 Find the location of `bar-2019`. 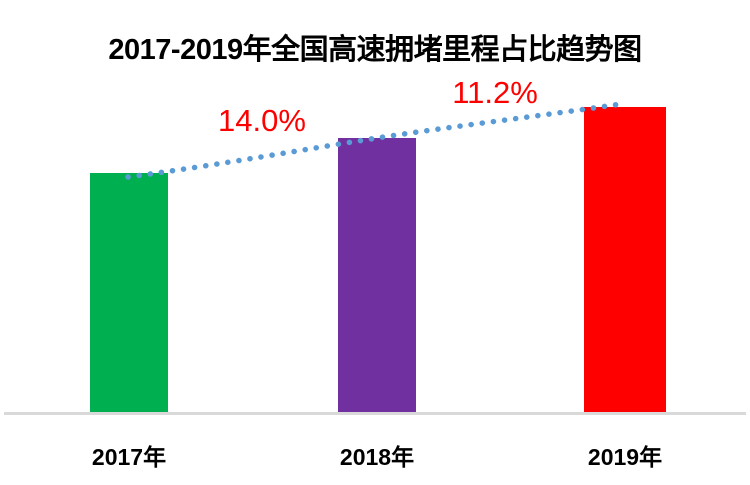

bar-2019 is located at coordinates (625, 260).